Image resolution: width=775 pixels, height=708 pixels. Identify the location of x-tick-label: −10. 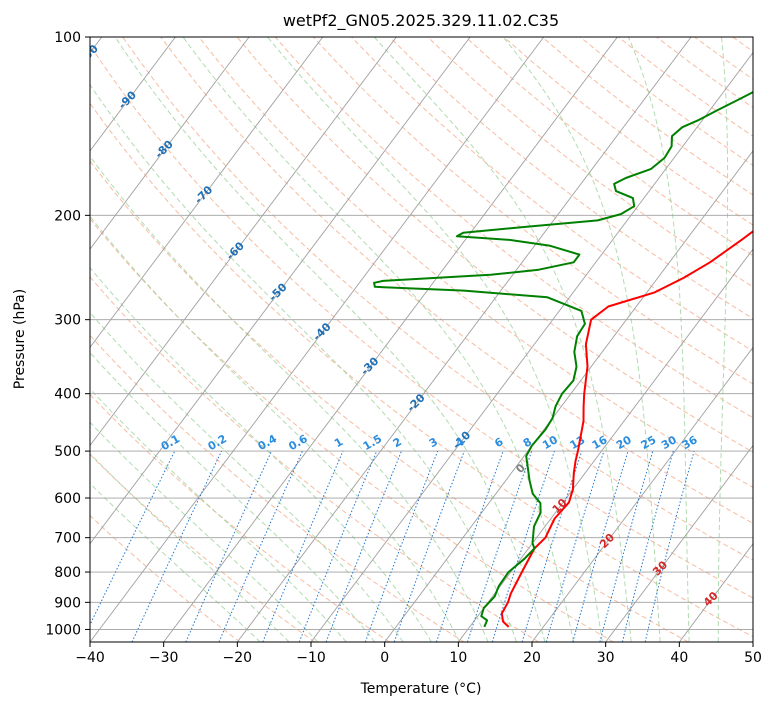
(311, 658).